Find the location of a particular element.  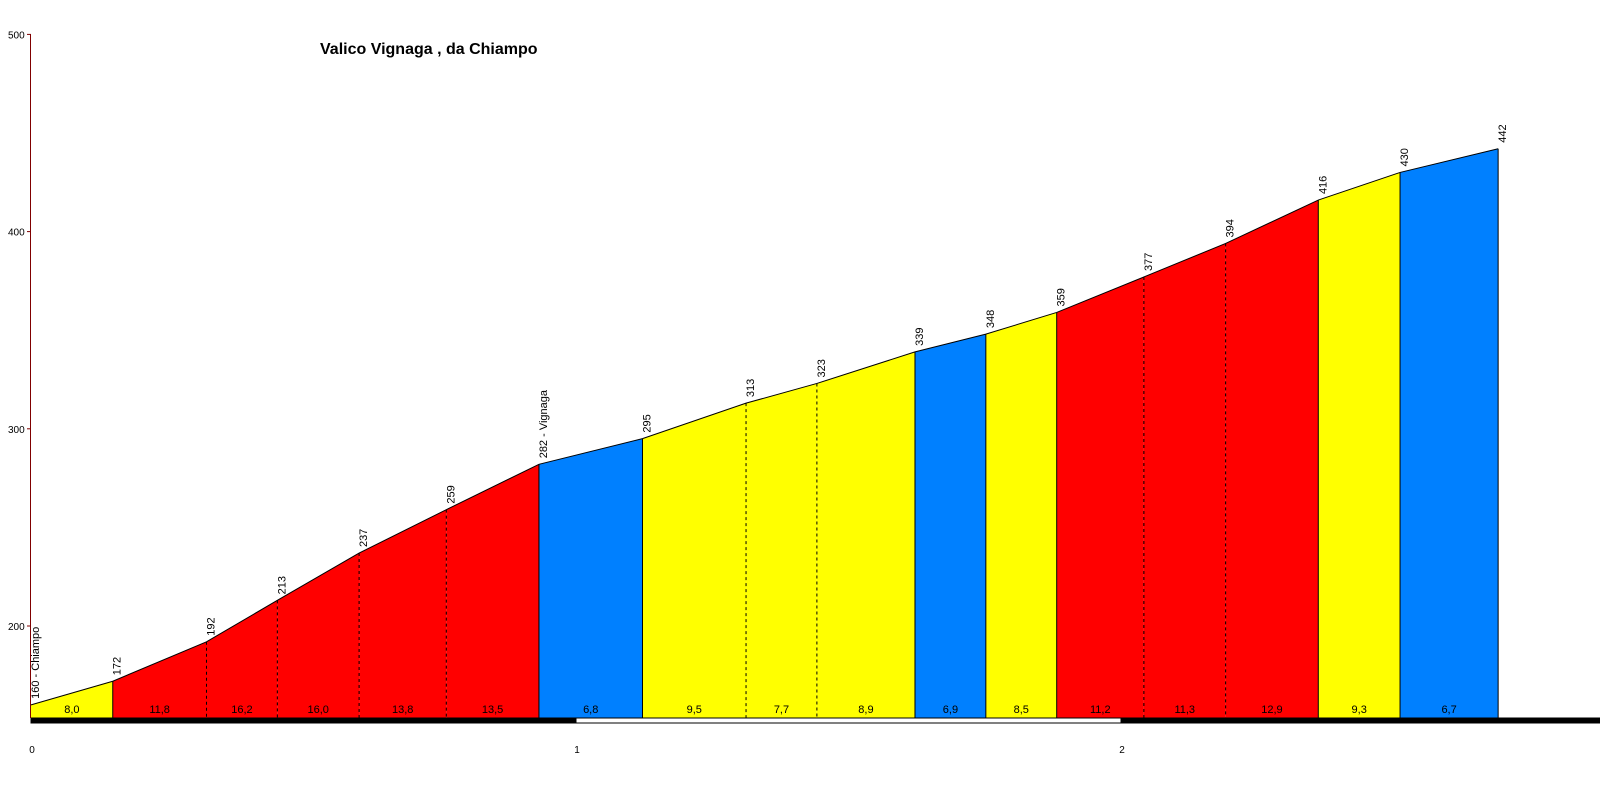

y-tick-label: 300 is located at coordinates (16, 430).